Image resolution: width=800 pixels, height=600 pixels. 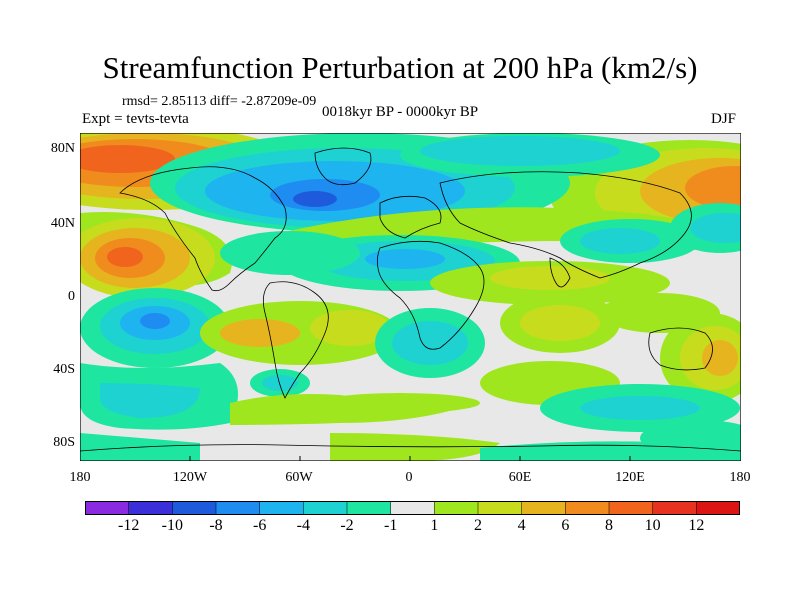 I want to click on colorbar-label: -6, so click(x=259, y=525).